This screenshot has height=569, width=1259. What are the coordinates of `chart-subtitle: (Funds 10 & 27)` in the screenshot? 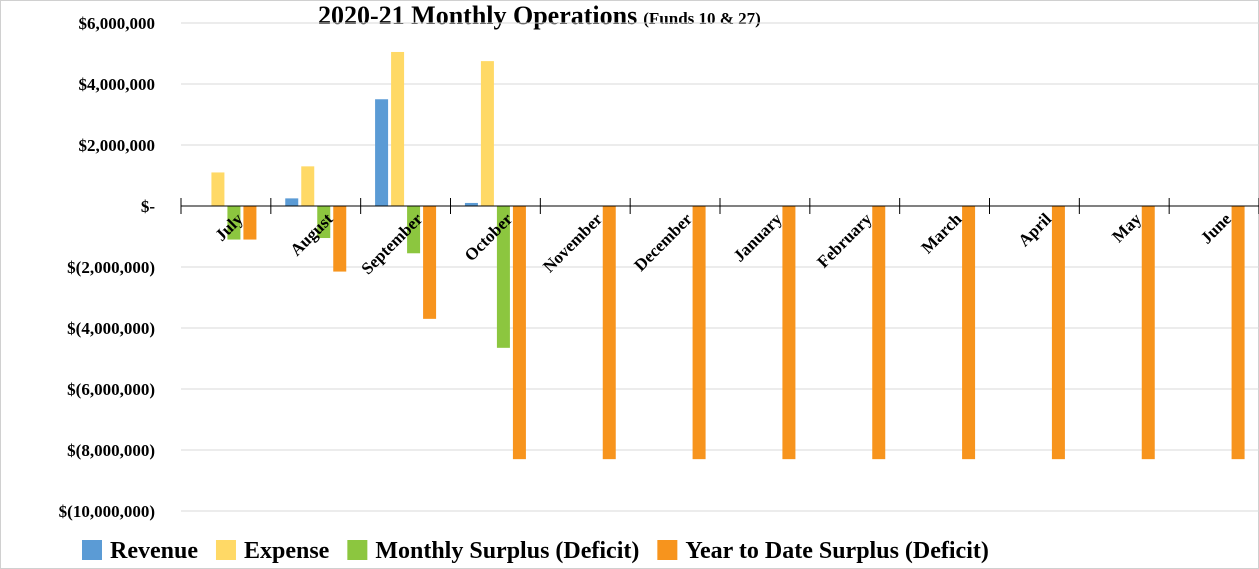 It's located at (702, 18).